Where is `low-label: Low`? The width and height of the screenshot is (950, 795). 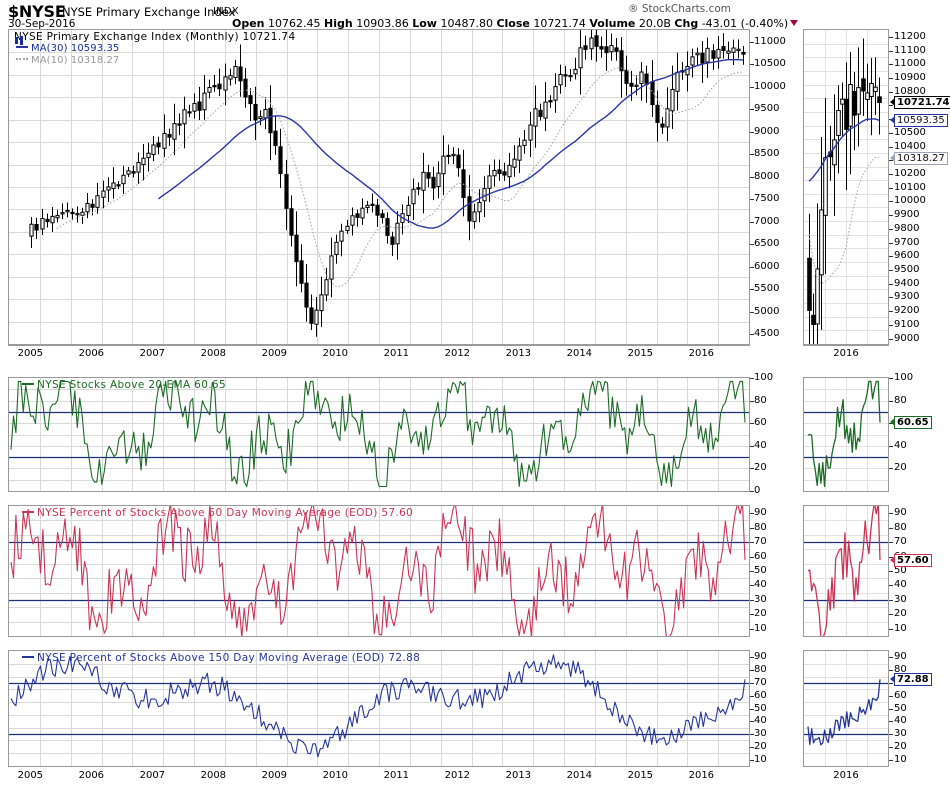 low-label: Low is located at coordinates (424, 23).